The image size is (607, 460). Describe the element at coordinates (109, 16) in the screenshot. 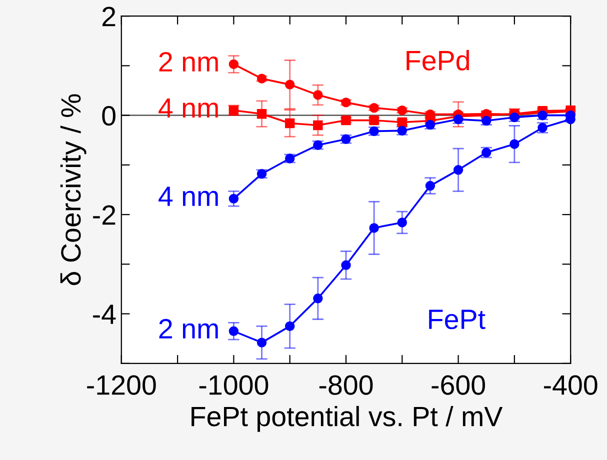

I see `y-tick-label: 2` at that location.